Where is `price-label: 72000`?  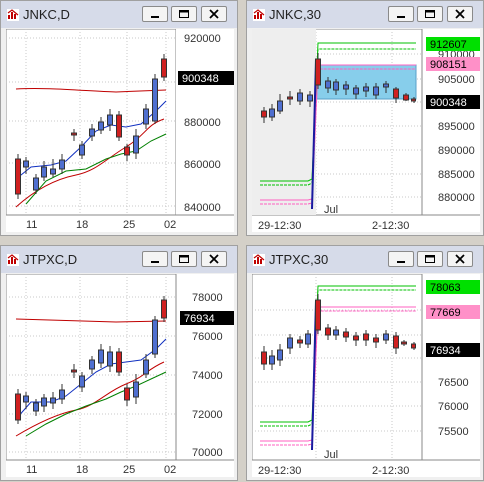
price-label: 72000 is located at coordinates (207, 415).